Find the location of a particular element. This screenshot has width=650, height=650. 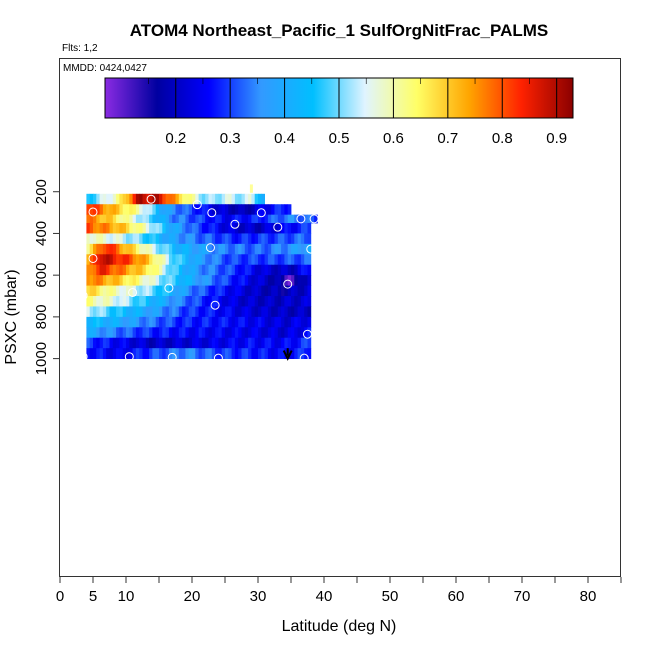

y-tick-label: 1000 is located at coordinates (41, 358).